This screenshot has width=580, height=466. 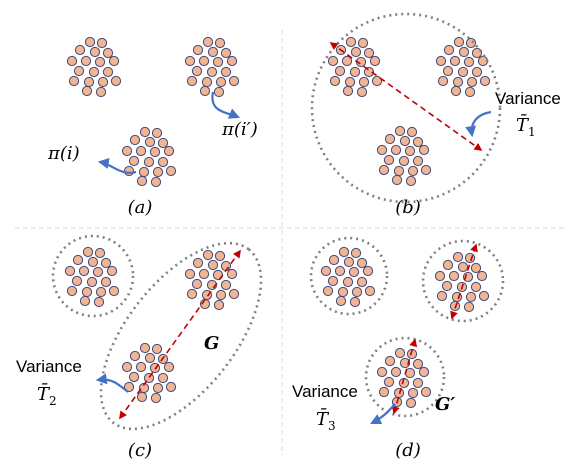 I want to click on cluster-circle-d1, so click(x=349, y=276).